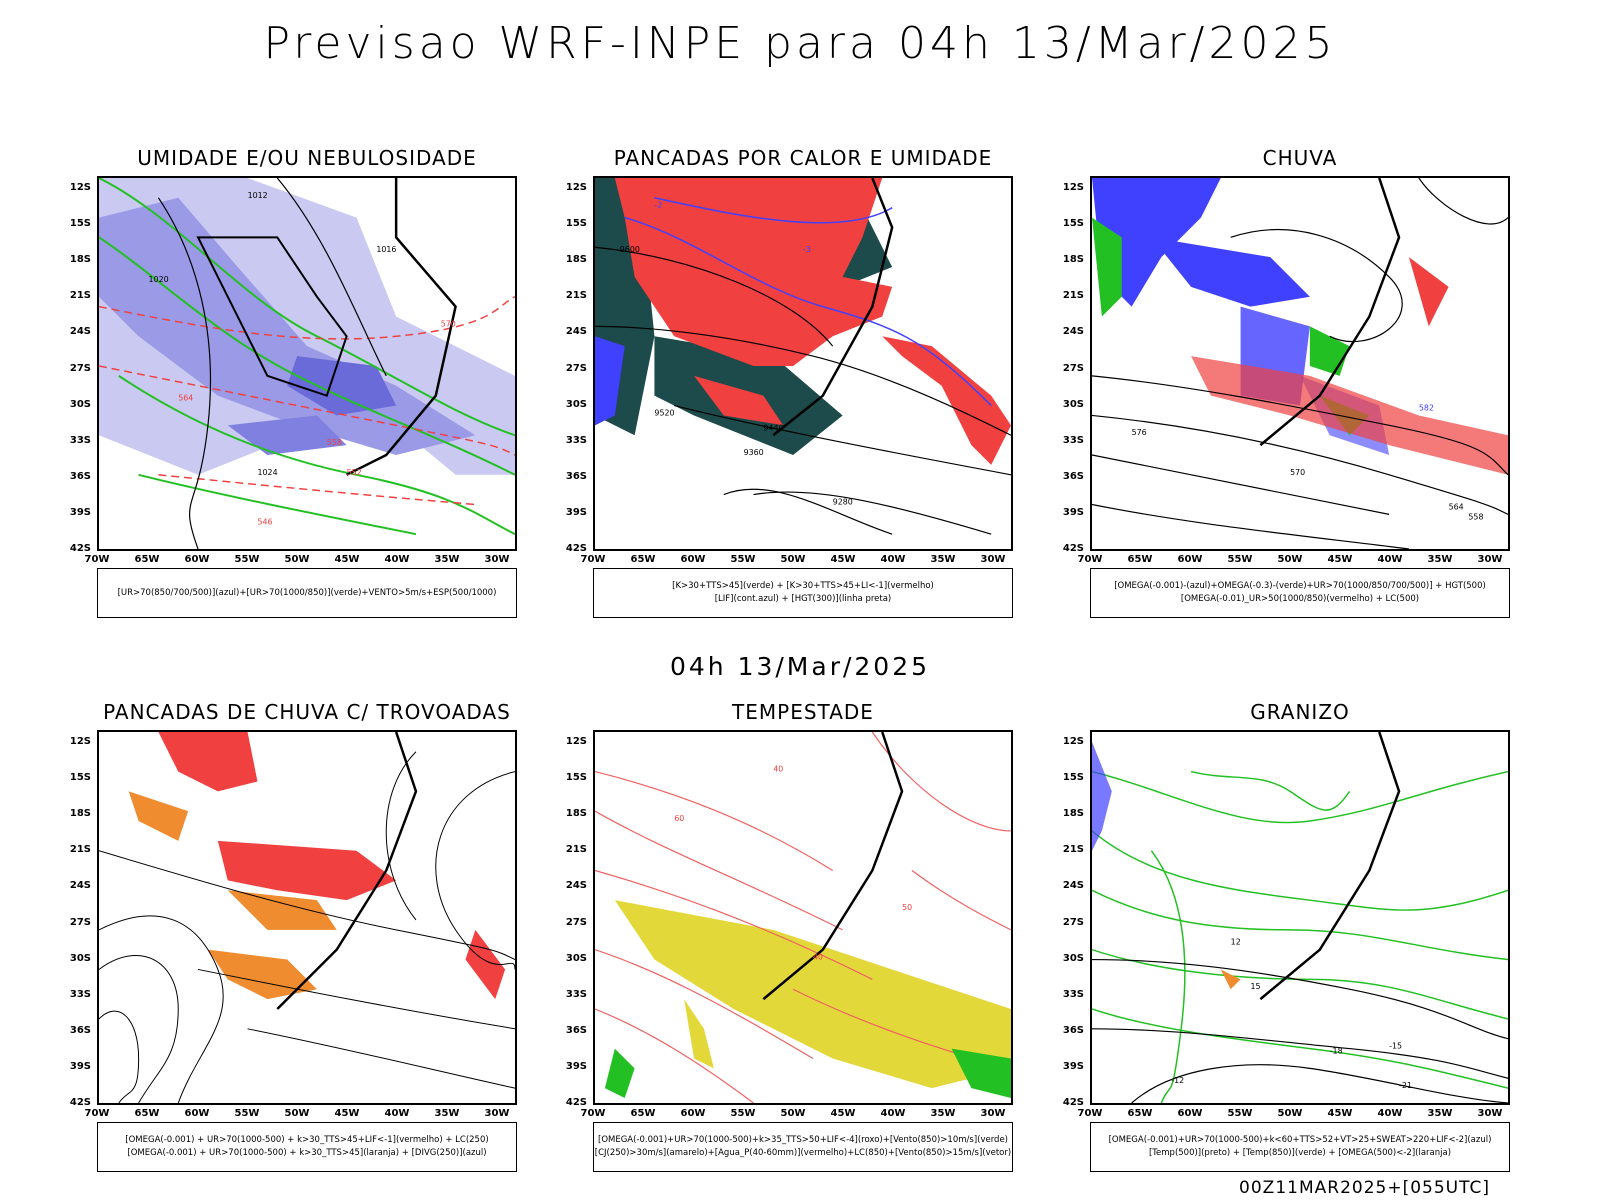  I want to click on map-pancadas-calor: 9600 9520 9440 9360 9280 -2 -3, so click(803, 363).